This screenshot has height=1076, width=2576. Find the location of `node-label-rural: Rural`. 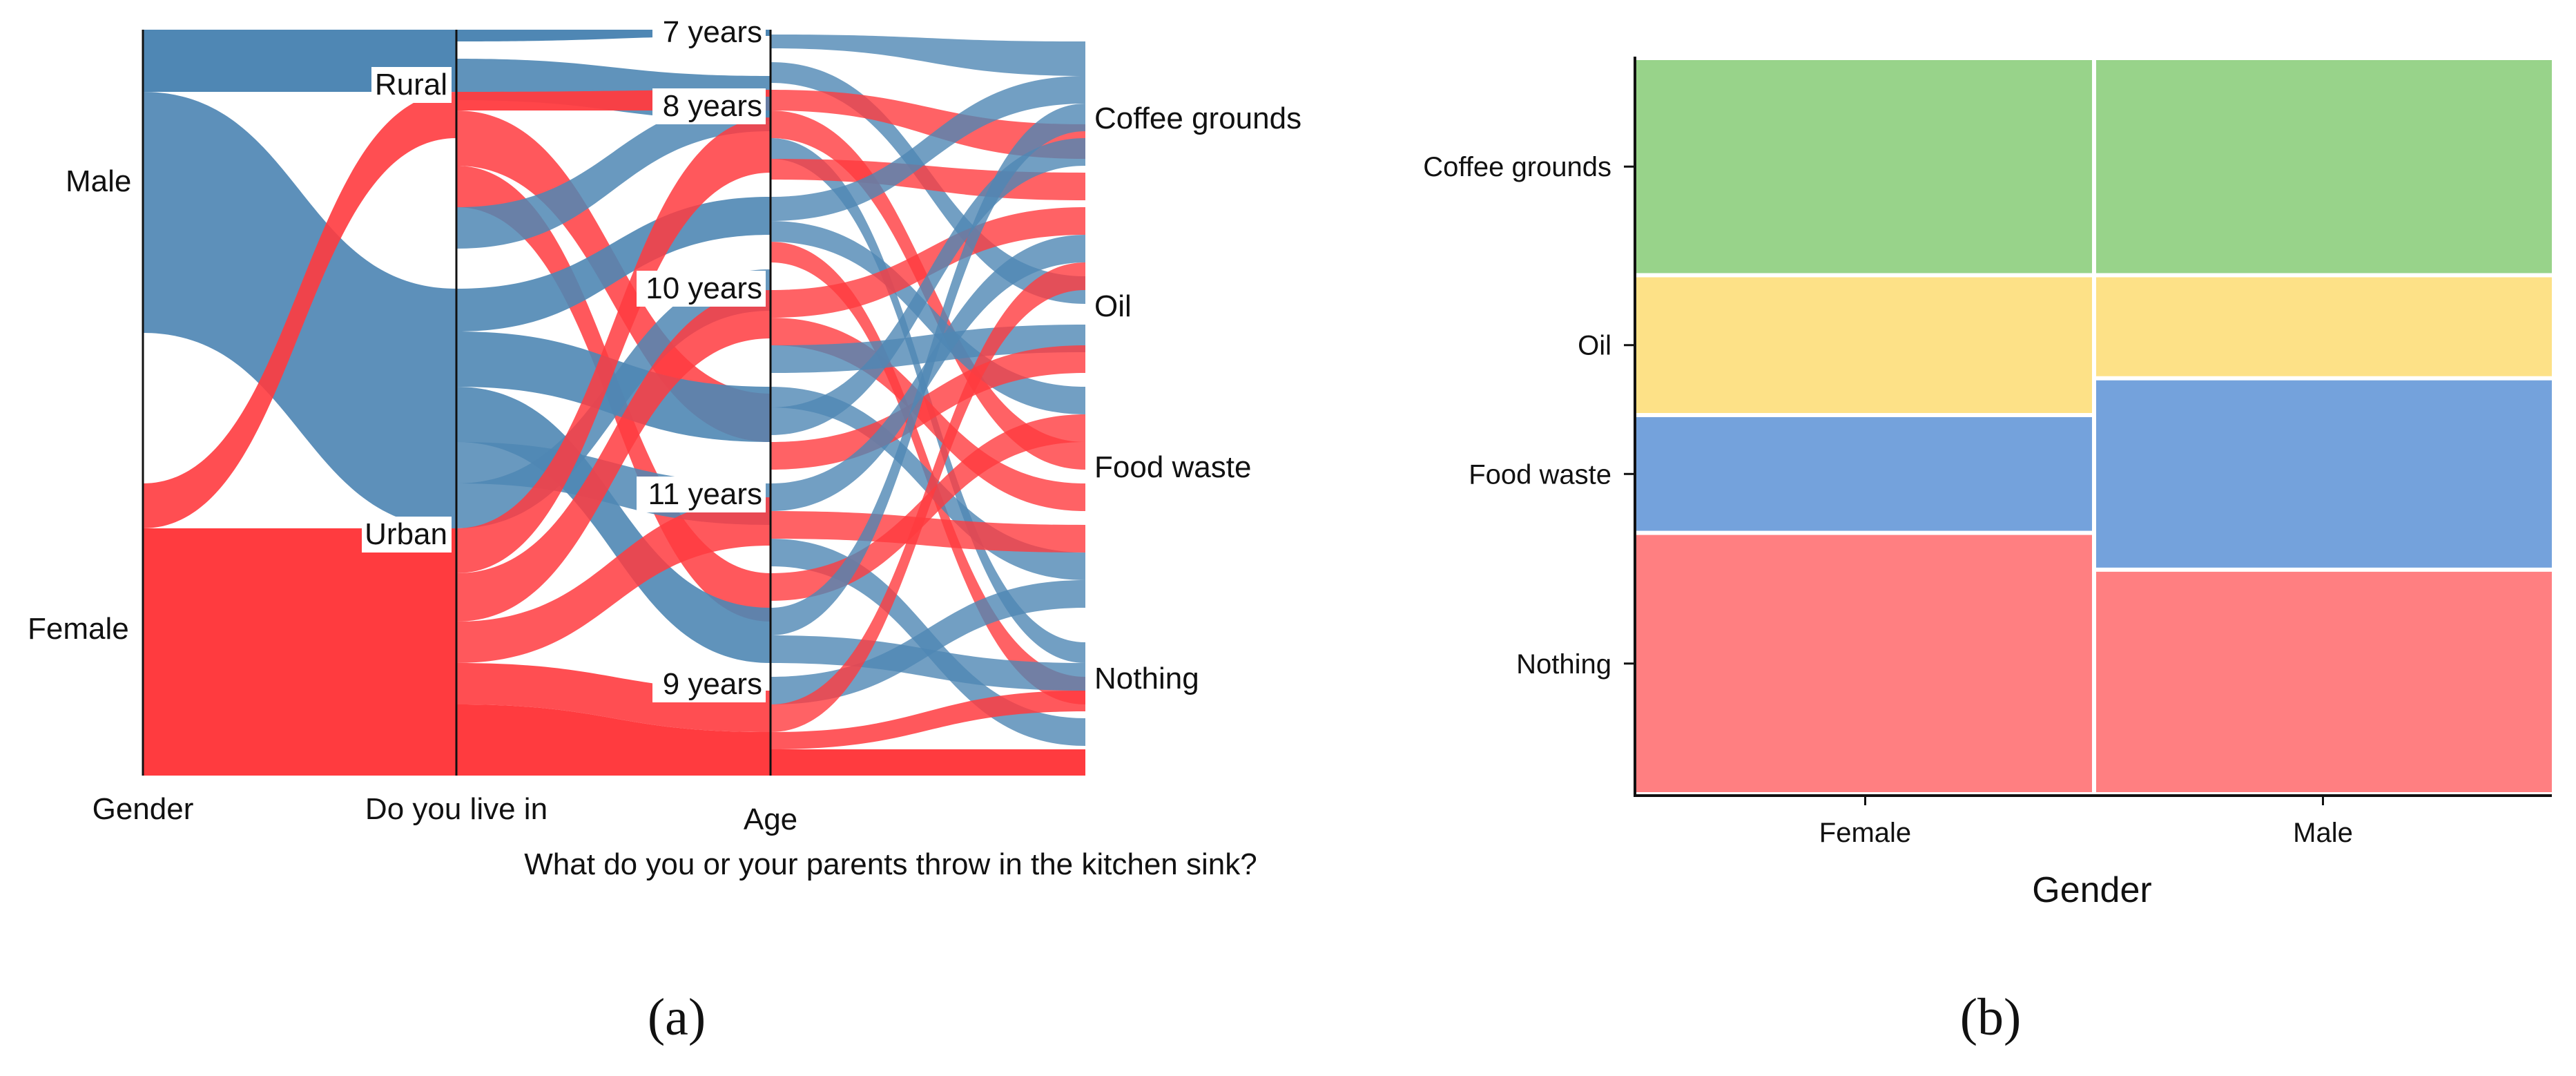

node-label-rural: Rural is located at coordinates (411, 85).